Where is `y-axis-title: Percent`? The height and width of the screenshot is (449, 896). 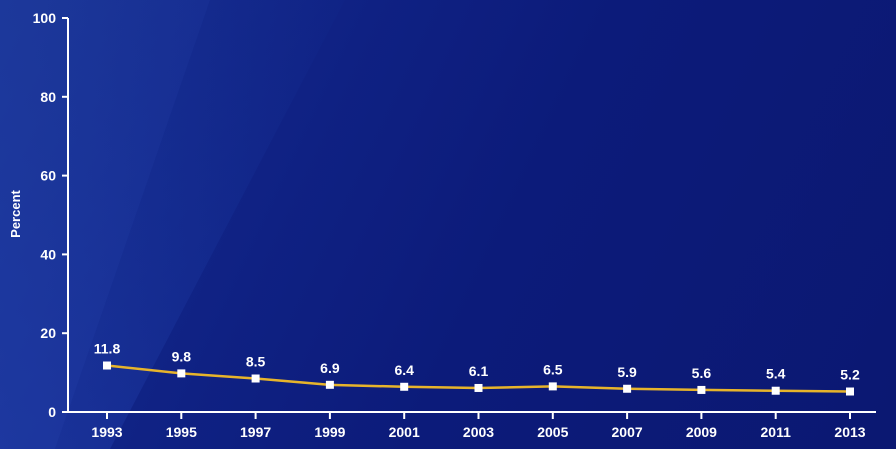
y-axis-title: Percent is located at coordinates (15, 213).